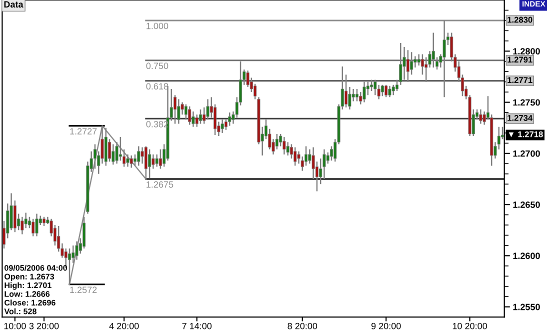  Describe the element at coordinates (469, 326) in the screenshot. I see `x-tick-label: 10 20:00` at that location.